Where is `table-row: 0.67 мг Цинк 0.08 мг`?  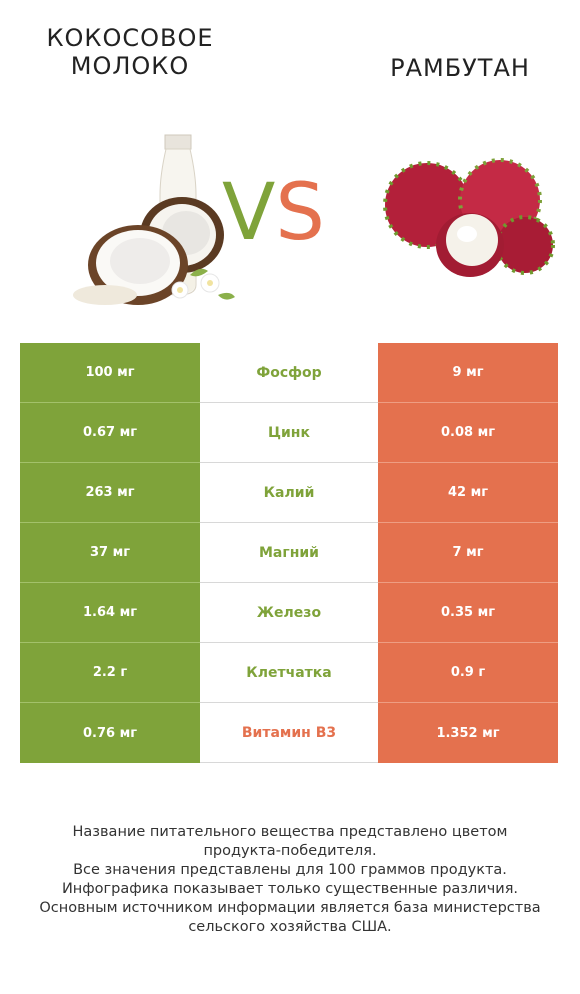
table-row: 0.67 мг Цинк 0.08 мг is located at coordinates (289, 433).